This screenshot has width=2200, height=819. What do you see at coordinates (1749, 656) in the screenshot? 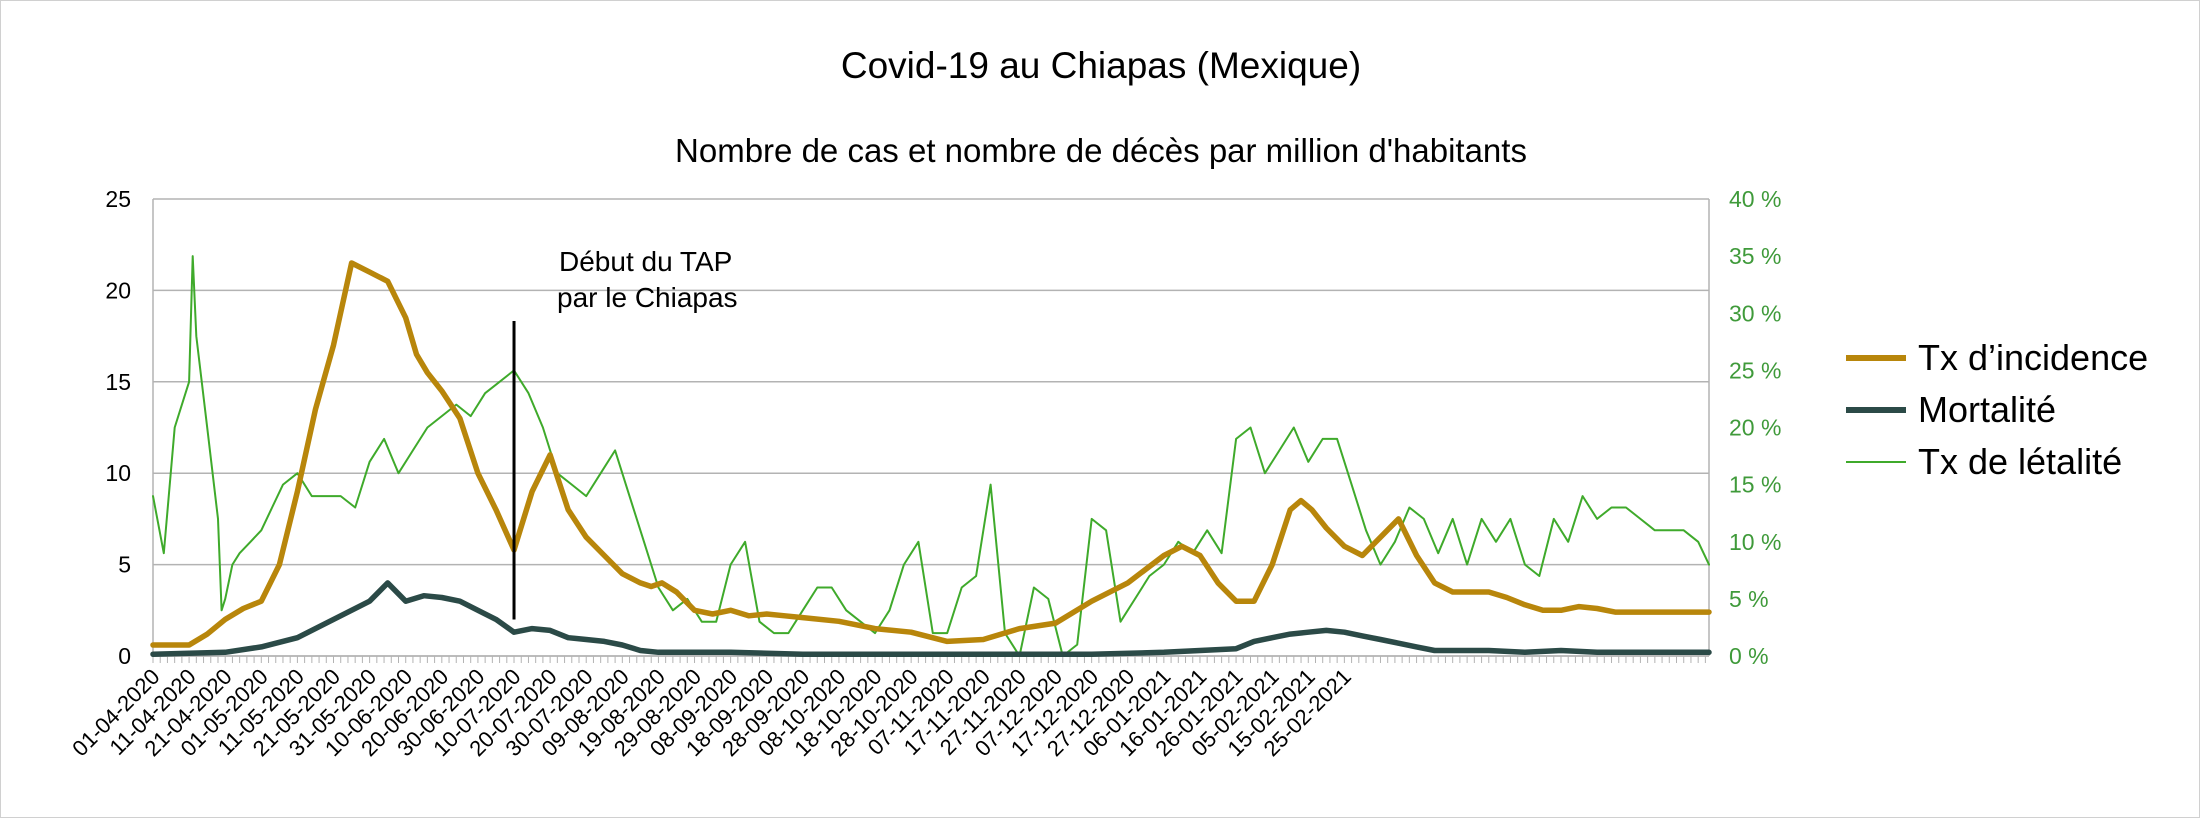
I see `y-right-tick-label: 0 %` at bounding box center [1749, 656].